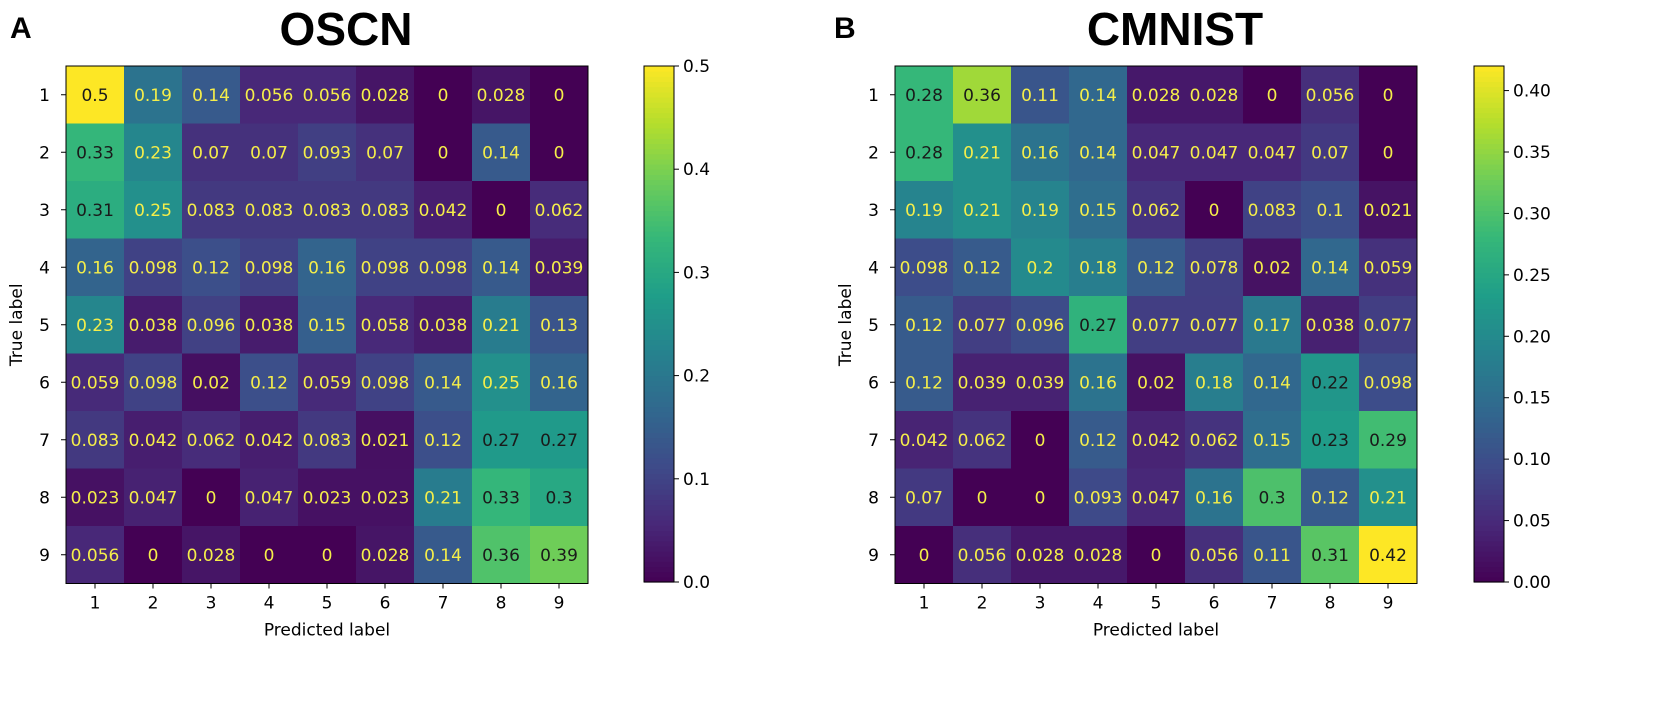 The image size is (1654, 716). Describe the element at coordinates (1040, 153) in the screenshot. I see `cell-value-label: 0.16` at that location.